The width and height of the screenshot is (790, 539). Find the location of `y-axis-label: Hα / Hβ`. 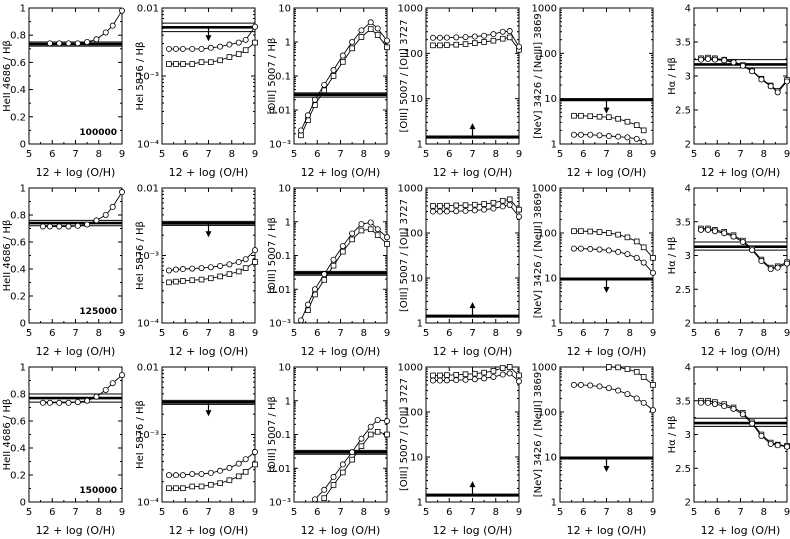

y-axis-label: Hα / Hβ is located at coordinates (672, 76).